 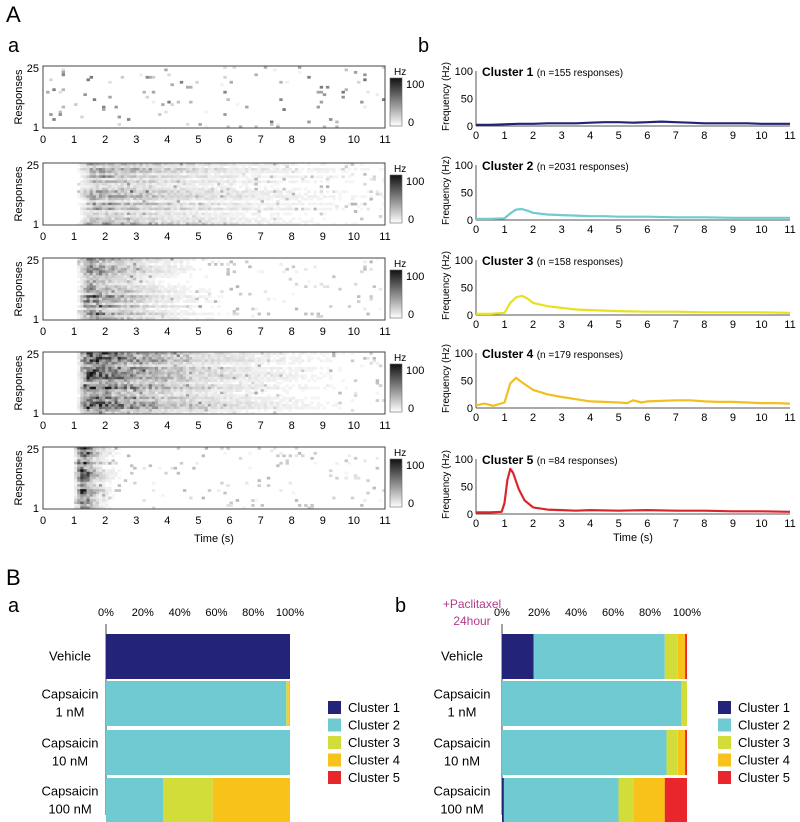 What do you see at coordinates (354, 426) in the screenshot?
I see `x-tick-label: 10` at bounding box center [354, 426].